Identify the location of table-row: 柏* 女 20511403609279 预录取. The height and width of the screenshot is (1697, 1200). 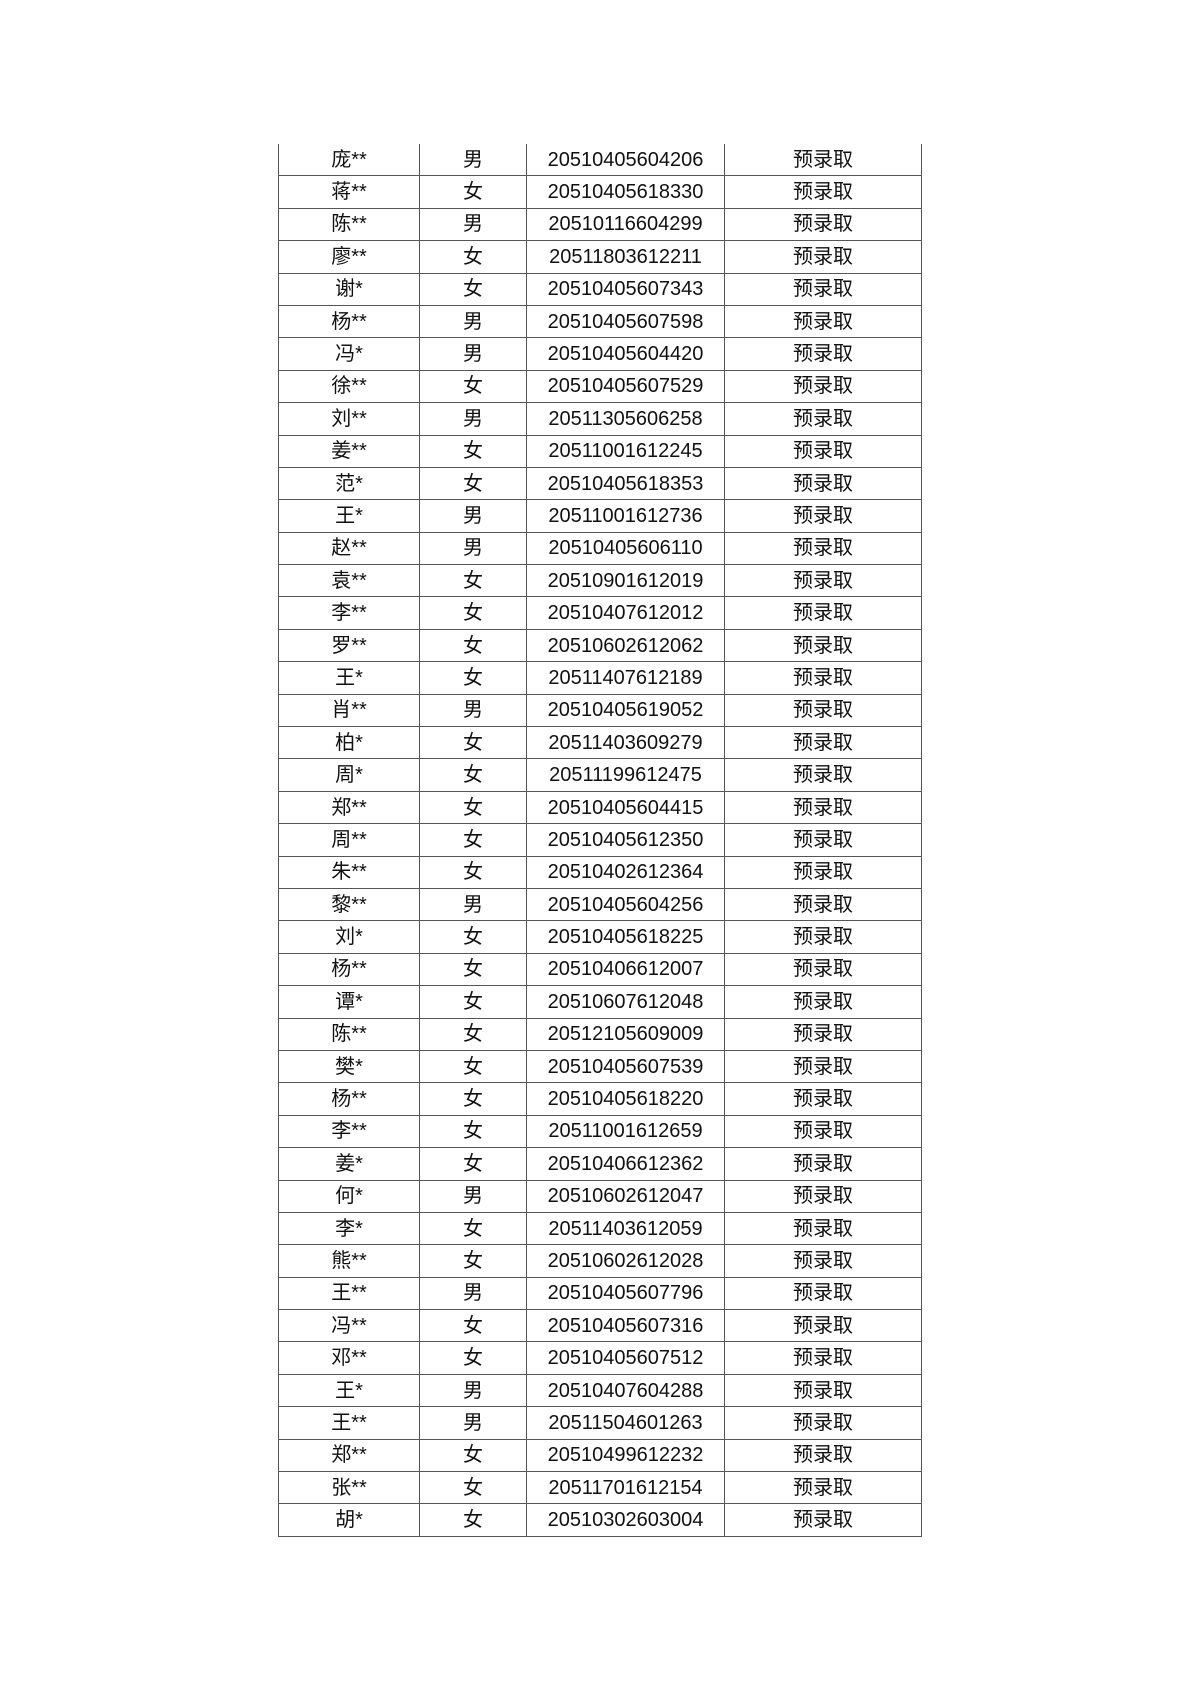
(600, 743).